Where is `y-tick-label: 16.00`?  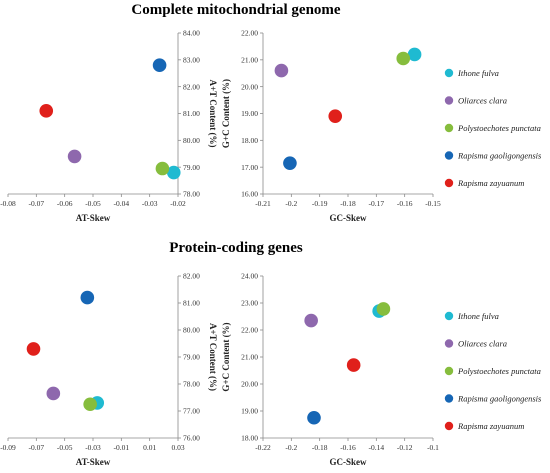
y-tick-label: 16.00 is located at coordinates (249, 194).